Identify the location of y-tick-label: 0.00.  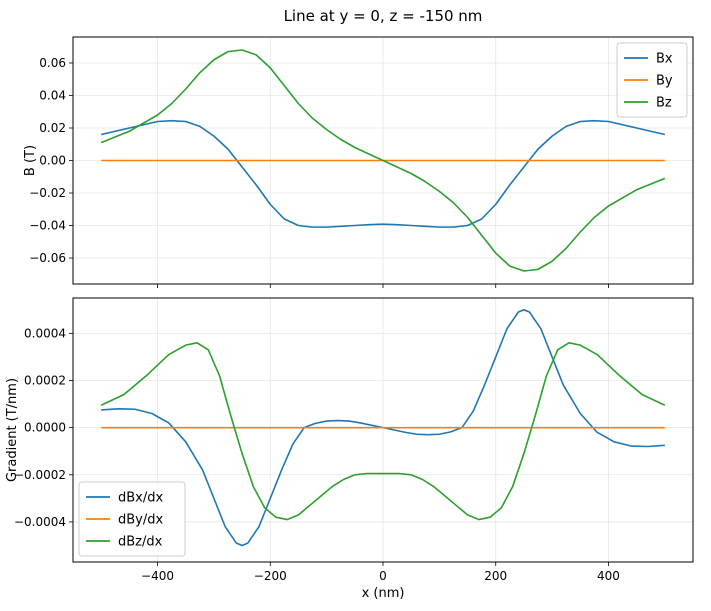
(52, 161).